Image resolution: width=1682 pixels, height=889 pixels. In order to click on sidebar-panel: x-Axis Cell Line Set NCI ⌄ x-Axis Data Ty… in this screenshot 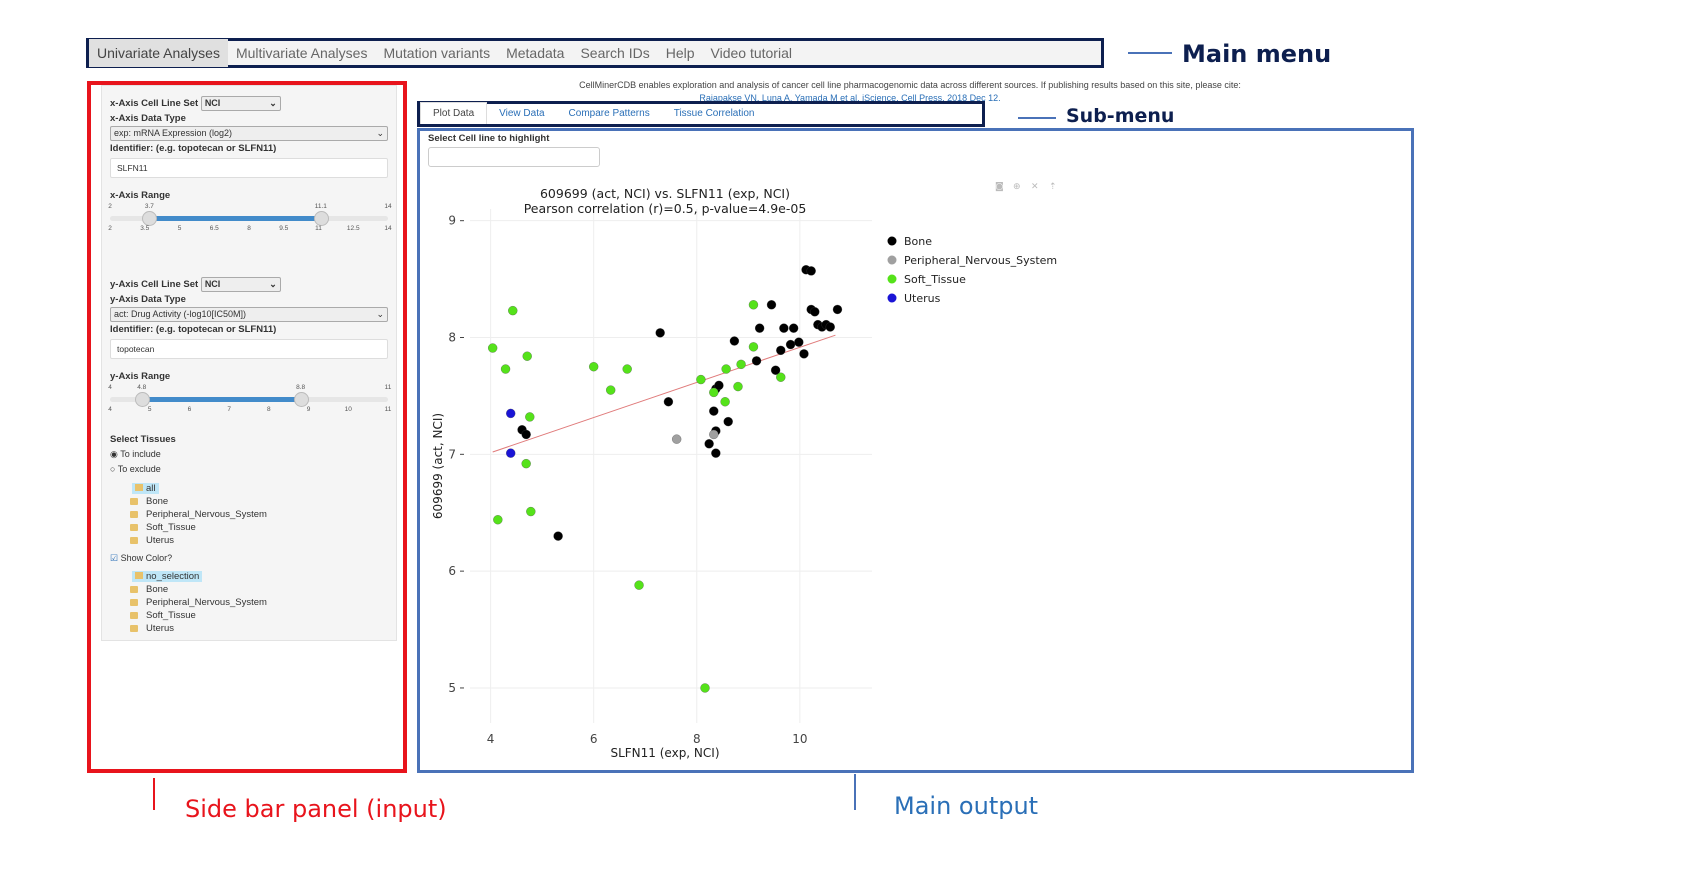, I will do `click(247, 427)`.